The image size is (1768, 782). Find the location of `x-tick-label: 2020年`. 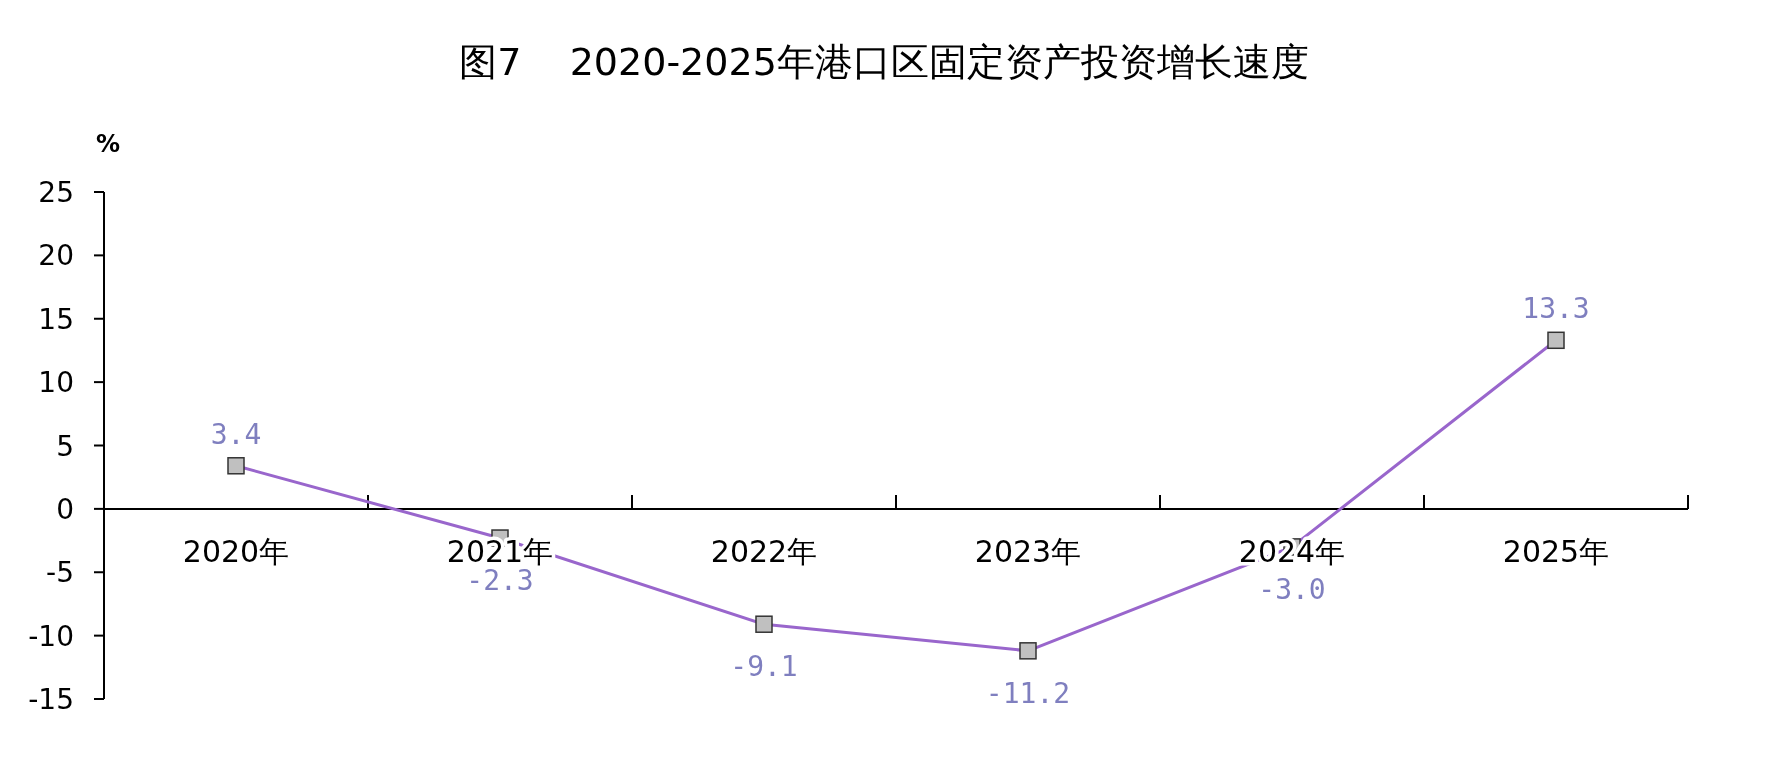

x-tick-label: 2020年 is located at coordinates (236, 551).